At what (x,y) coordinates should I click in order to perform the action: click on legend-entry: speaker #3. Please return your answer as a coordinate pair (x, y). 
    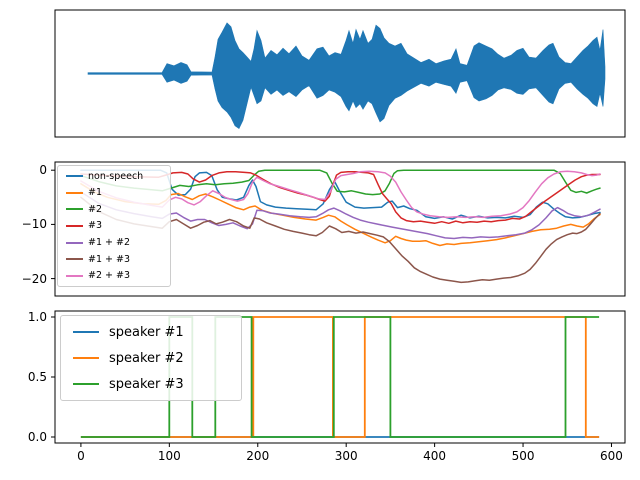
    Looking at the image, I should click on (151, 384).